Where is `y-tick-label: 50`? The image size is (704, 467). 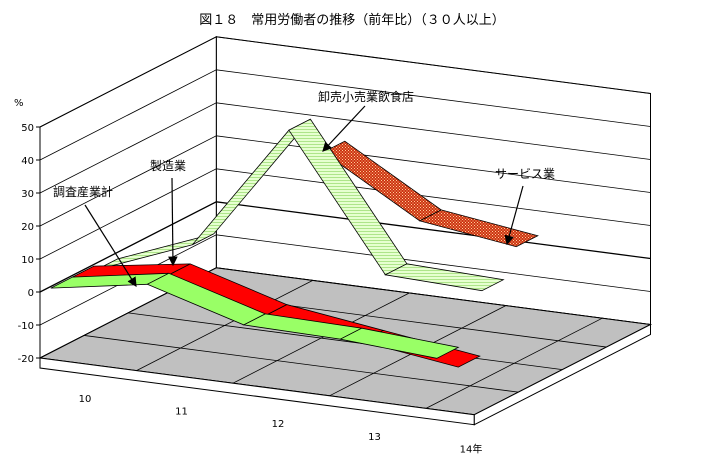 y-tick-label: 50 is located at coordinates (27, 128).